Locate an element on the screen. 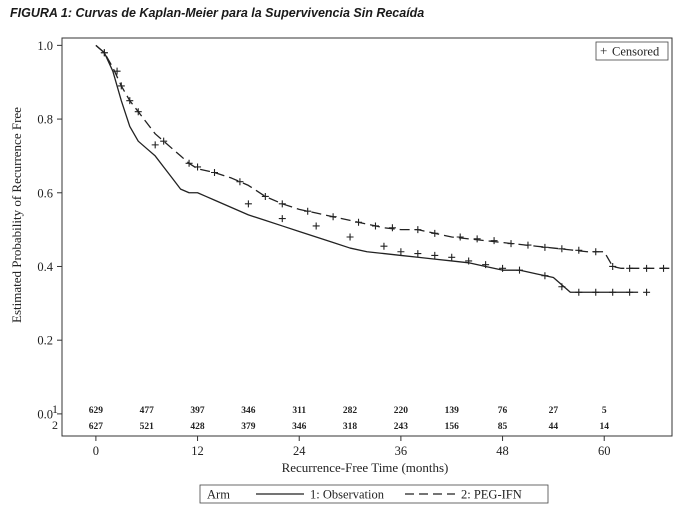  censored-legend-symbol: + is located at coordinates (603, 50).